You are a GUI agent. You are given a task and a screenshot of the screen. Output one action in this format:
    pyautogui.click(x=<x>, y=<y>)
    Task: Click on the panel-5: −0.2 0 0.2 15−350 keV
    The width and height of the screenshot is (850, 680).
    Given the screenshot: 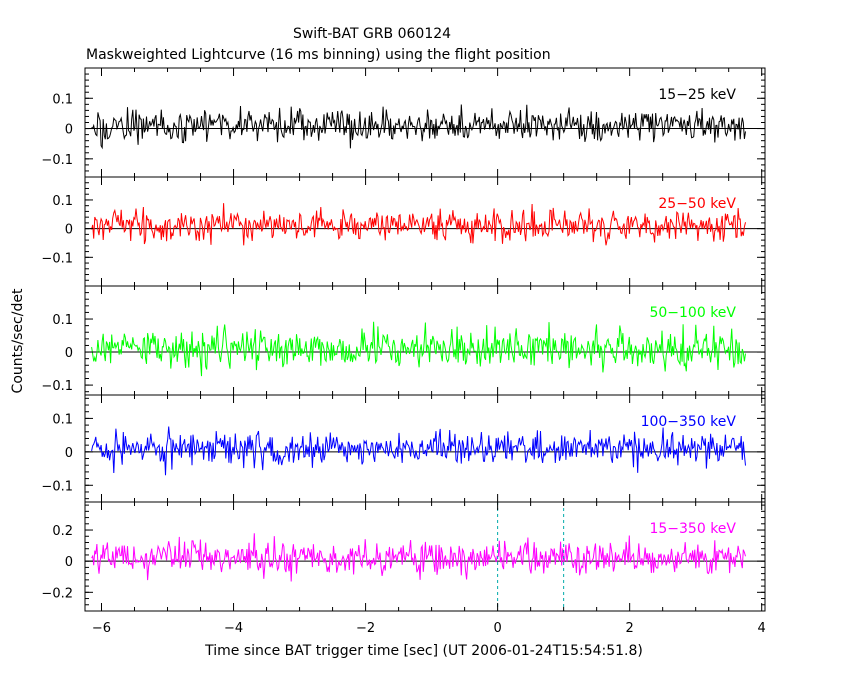 What is the action you would take?
    pyautogui.click(x=403, y=556)
    